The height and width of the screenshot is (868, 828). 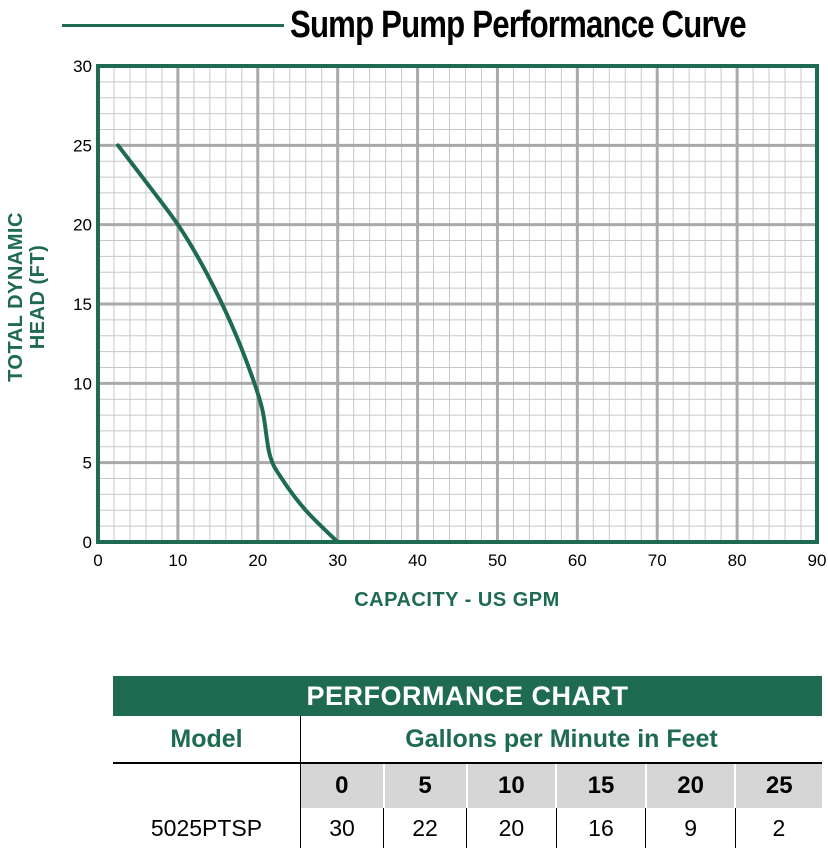 What do you see at coordinates (16, 297) in the screenshot?
I see `y-axis-title-line-1: TOTAL DYNAMIC` at bounding box center [16, 297].